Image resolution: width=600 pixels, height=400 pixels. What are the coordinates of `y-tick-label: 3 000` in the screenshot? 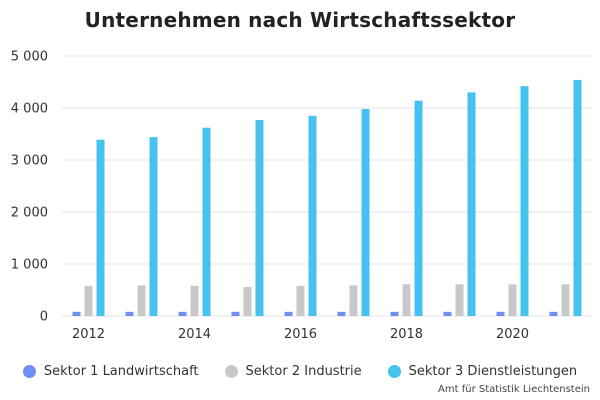 It's located at (29, 161).